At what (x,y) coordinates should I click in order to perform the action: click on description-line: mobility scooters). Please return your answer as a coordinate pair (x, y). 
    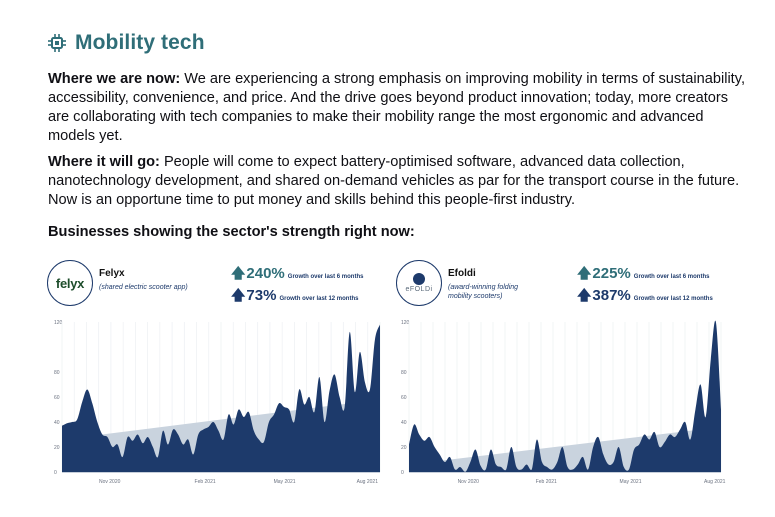
    Looking at the image, I should click on (475, 296).